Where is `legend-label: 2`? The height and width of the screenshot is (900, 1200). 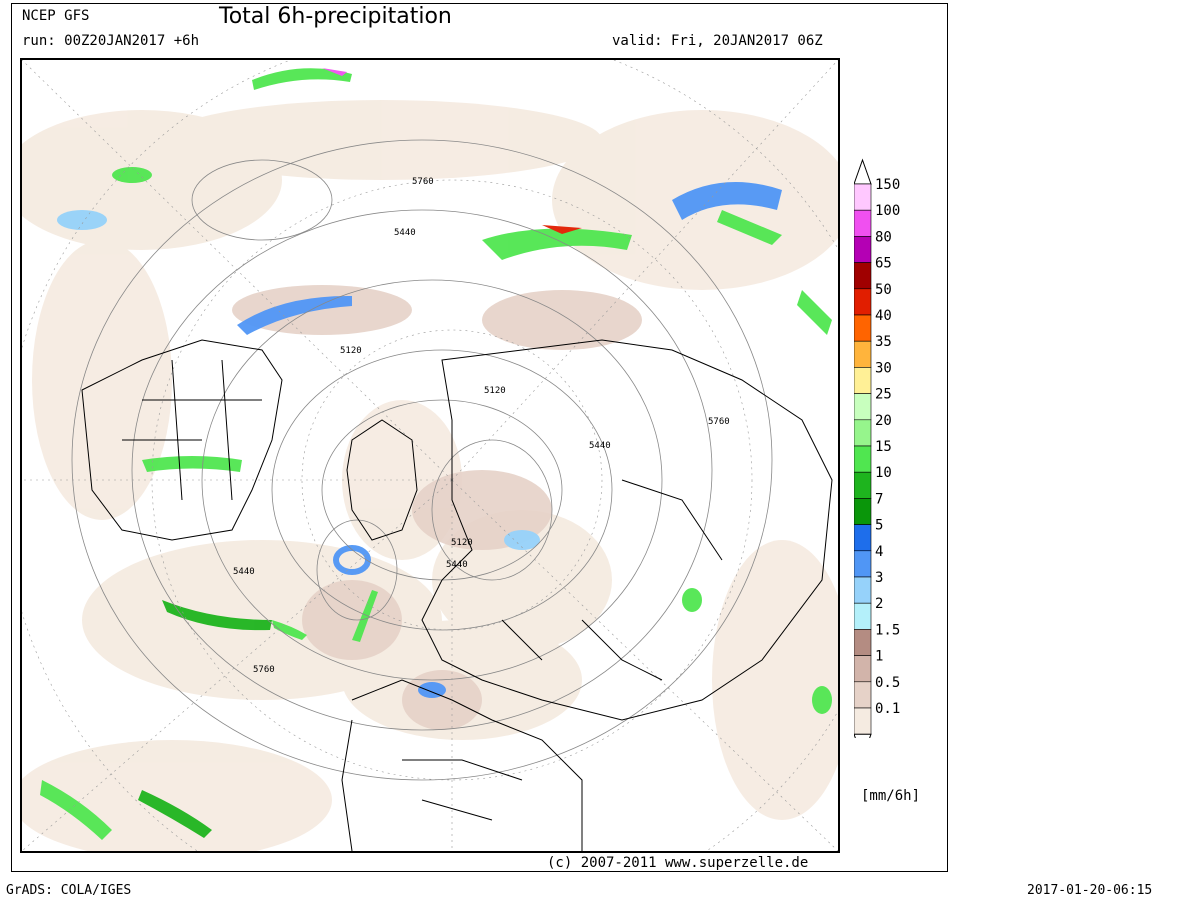
legend-label: 2 is located at coordinates (879, 604).